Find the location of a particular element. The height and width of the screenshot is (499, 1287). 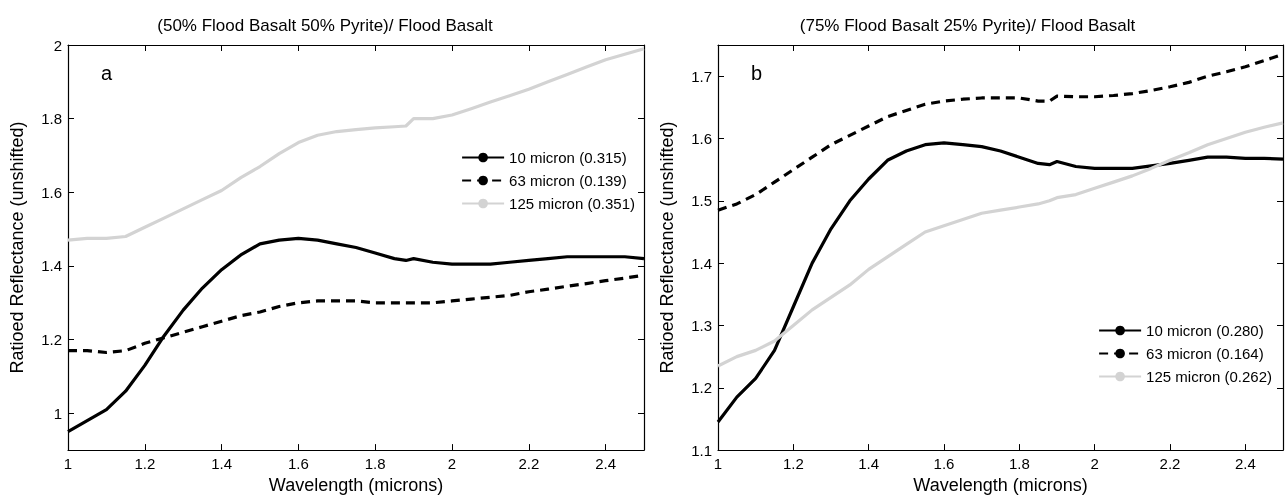

annotation: b is located at coordinates (757, 73).